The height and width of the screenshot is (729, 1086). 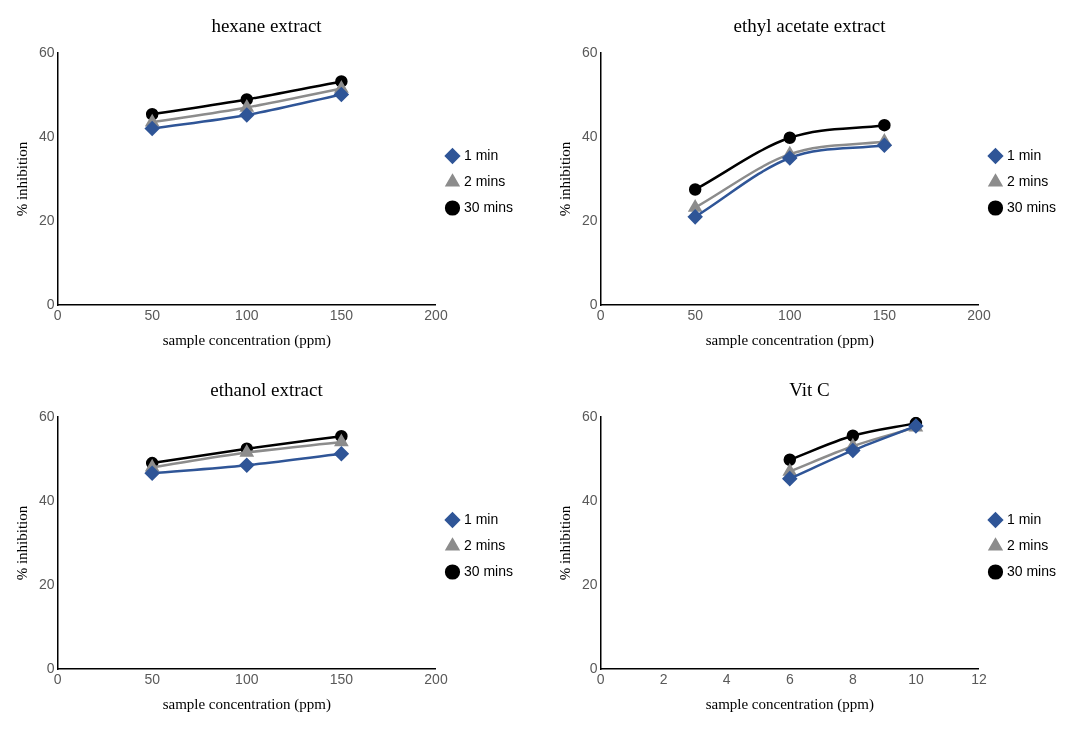 What do you see at coordinates (267, 26) in the screenshot?
I see `chart-title: hexane extract` at bounding box center [267, 26].